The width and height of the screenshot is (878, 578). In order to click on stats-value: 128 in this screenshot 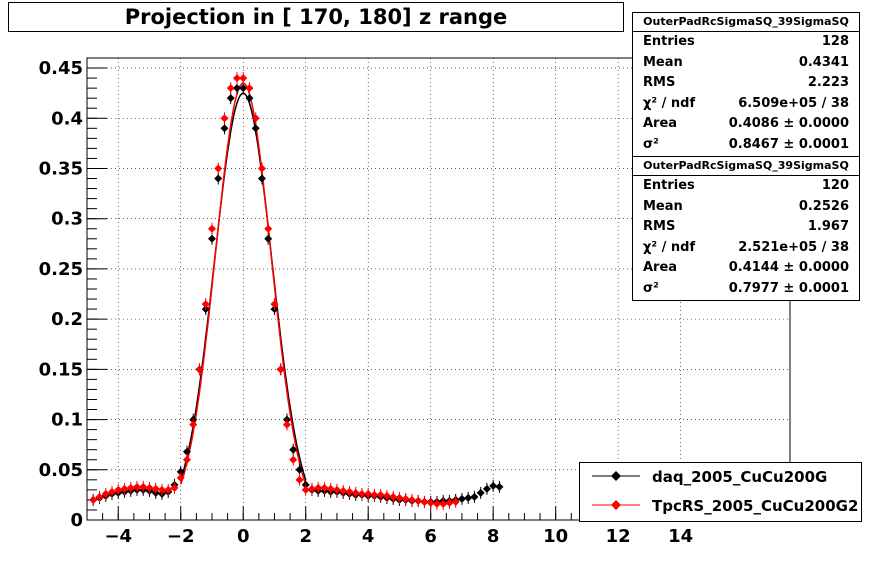, I will do `click(835, 41)`.